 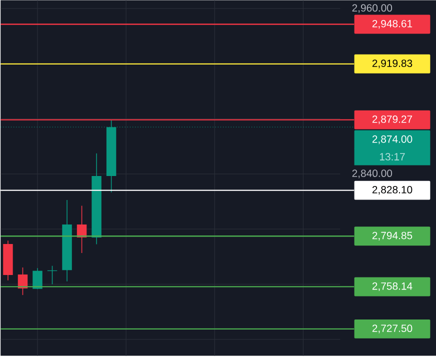 What do you see at coordinates (392, 24) in the screenshot?
I see `ref-line-label: 2,948.61` at bounding box center [392, 24].